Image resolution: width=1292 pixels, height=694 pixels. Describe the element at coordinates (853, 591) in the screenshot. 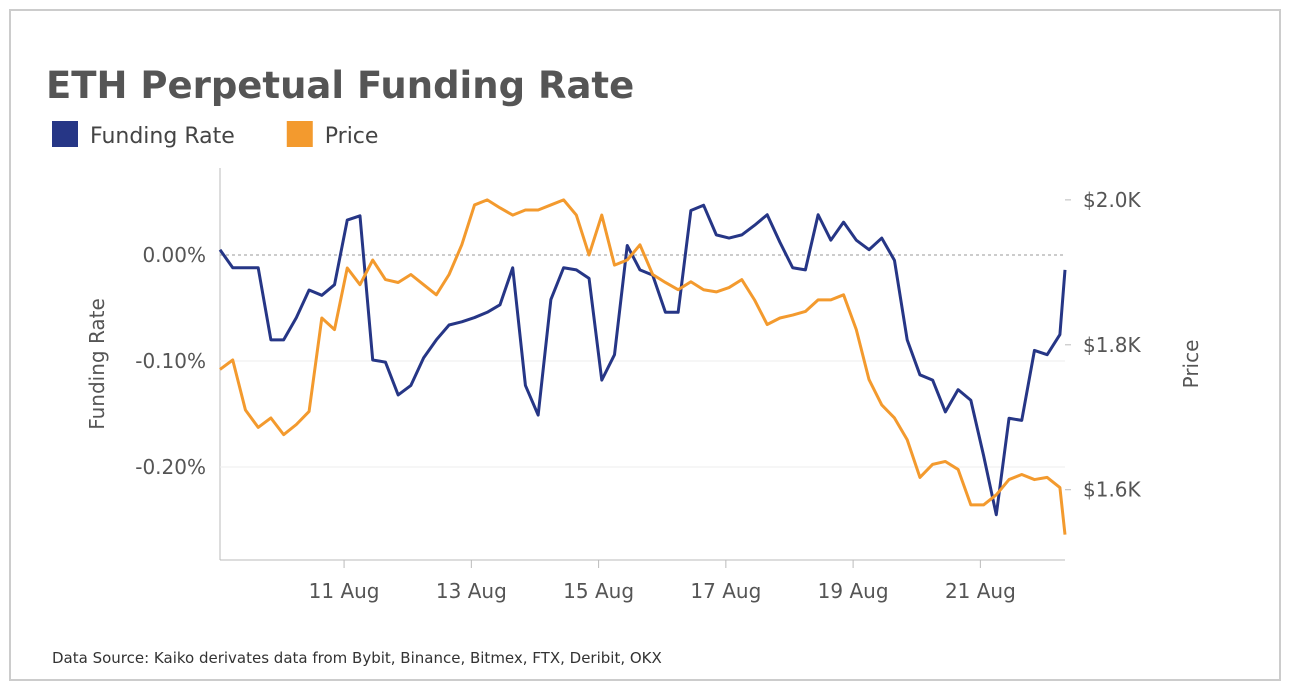

I see `x-tick-label: 19 Aug` at that location.